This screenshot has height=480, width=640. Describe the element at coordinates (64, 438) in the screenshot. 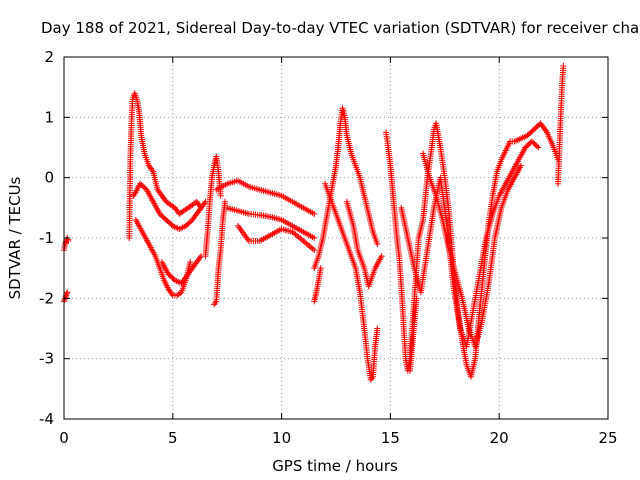

I see `x-tick-label: 0` at that location.